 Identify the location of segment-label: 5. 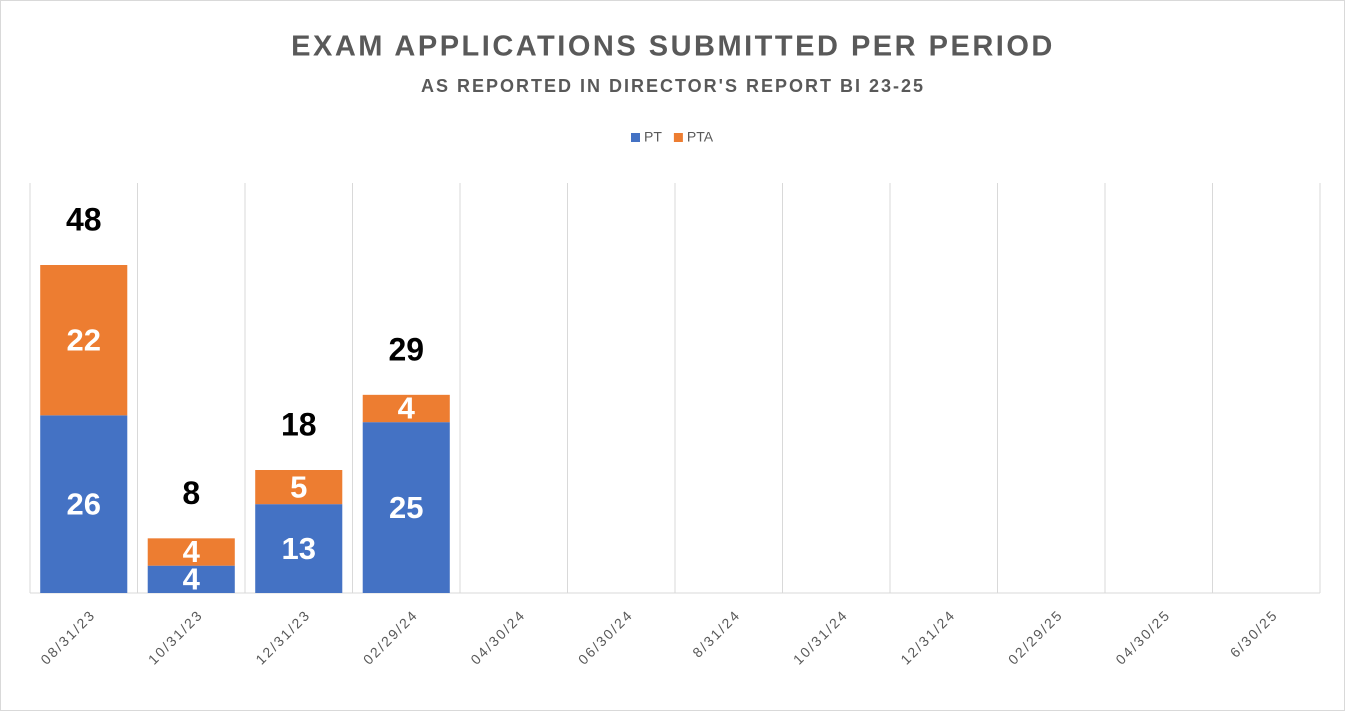
(298, 486).